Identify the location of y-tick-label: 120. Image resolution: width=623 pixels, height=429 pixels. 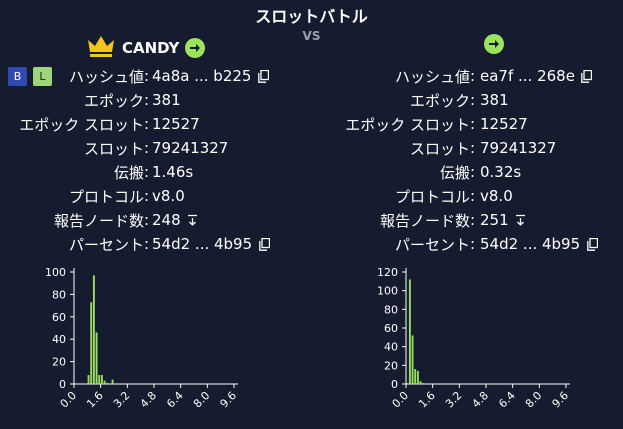
(387, 272).